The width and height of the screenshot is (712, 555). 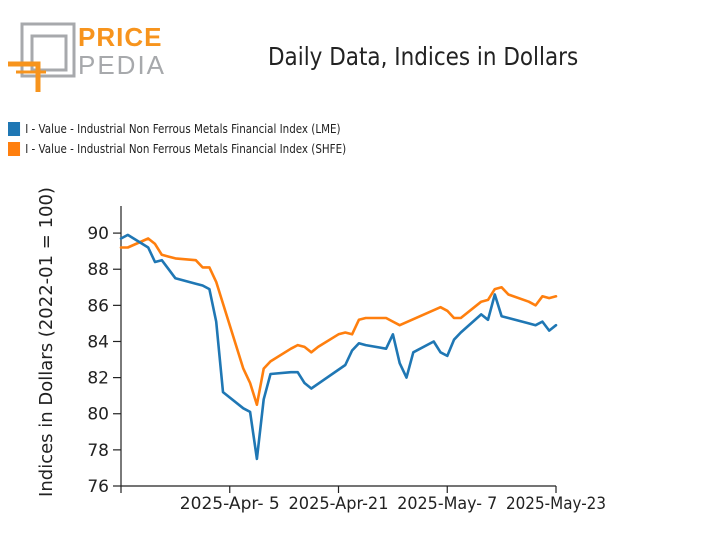 I want to click on logo-gray-frame, so click(x=48, y=50).